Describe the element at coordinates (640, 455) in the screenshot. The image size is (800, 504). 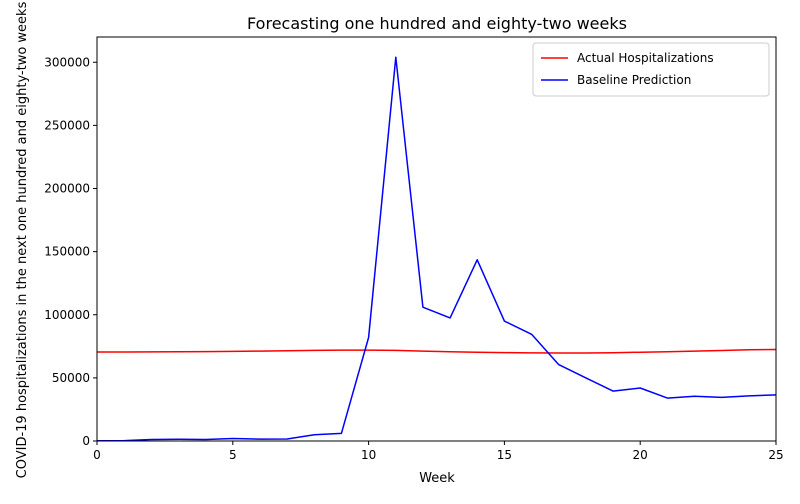
I see `x-tick-label: 20` at that location.